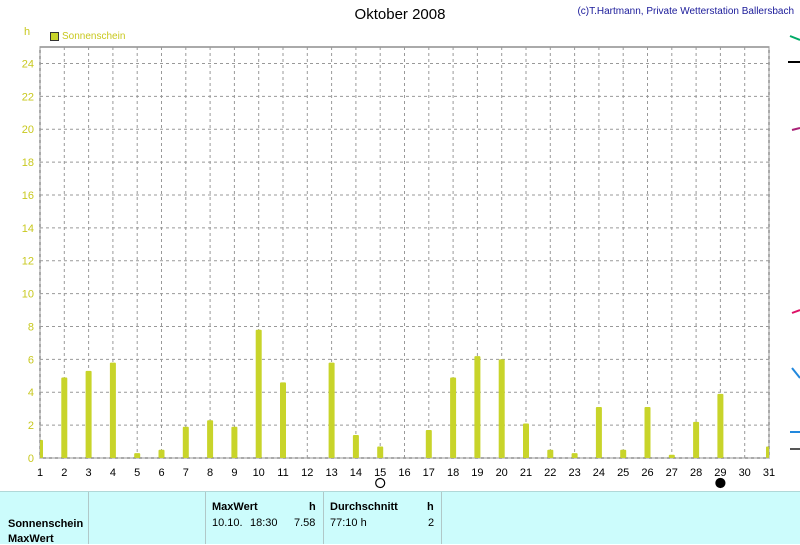 The width and height of the screenshot is (800, 545). Describe the element at coordinates (46, 524) in the screenshot. I see `row-label-sonnenschein: Sonnenschein` at that location.